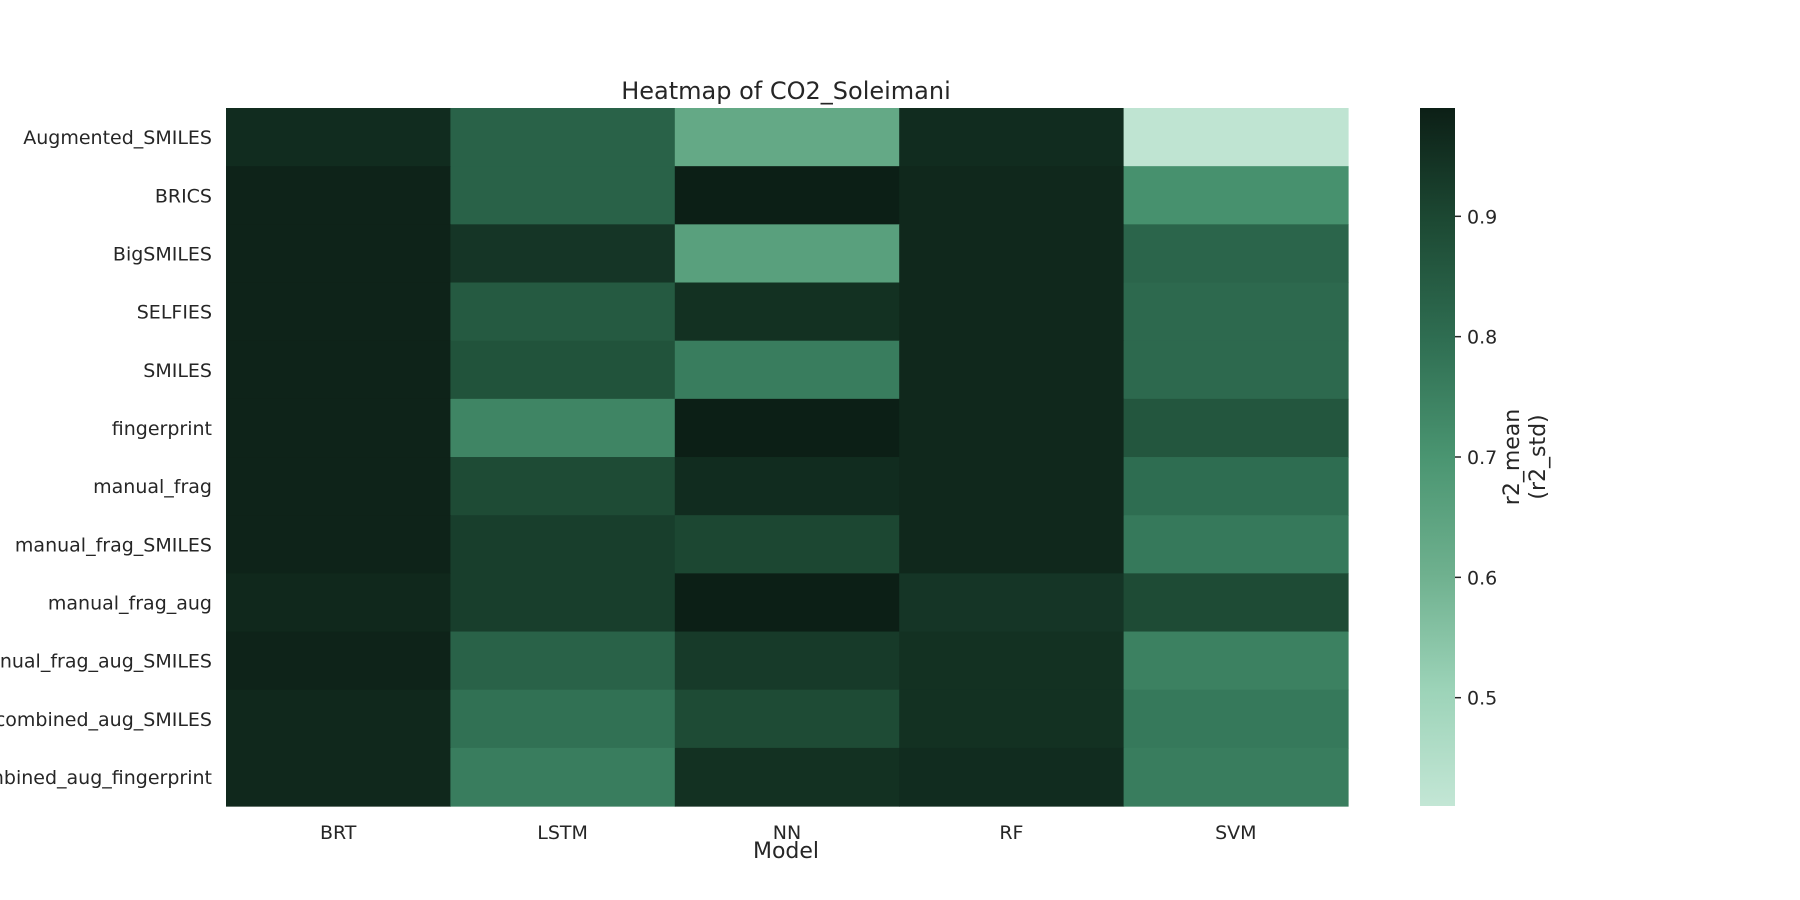  I want to click on y-tick-label: manual_frag, so click(152, 487).